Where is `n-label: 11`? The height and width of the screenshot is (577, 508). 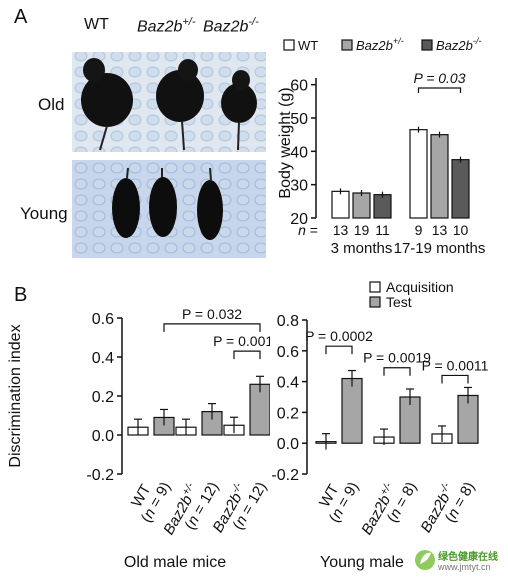
n-label: 11 is located at coordinates (382, 230).